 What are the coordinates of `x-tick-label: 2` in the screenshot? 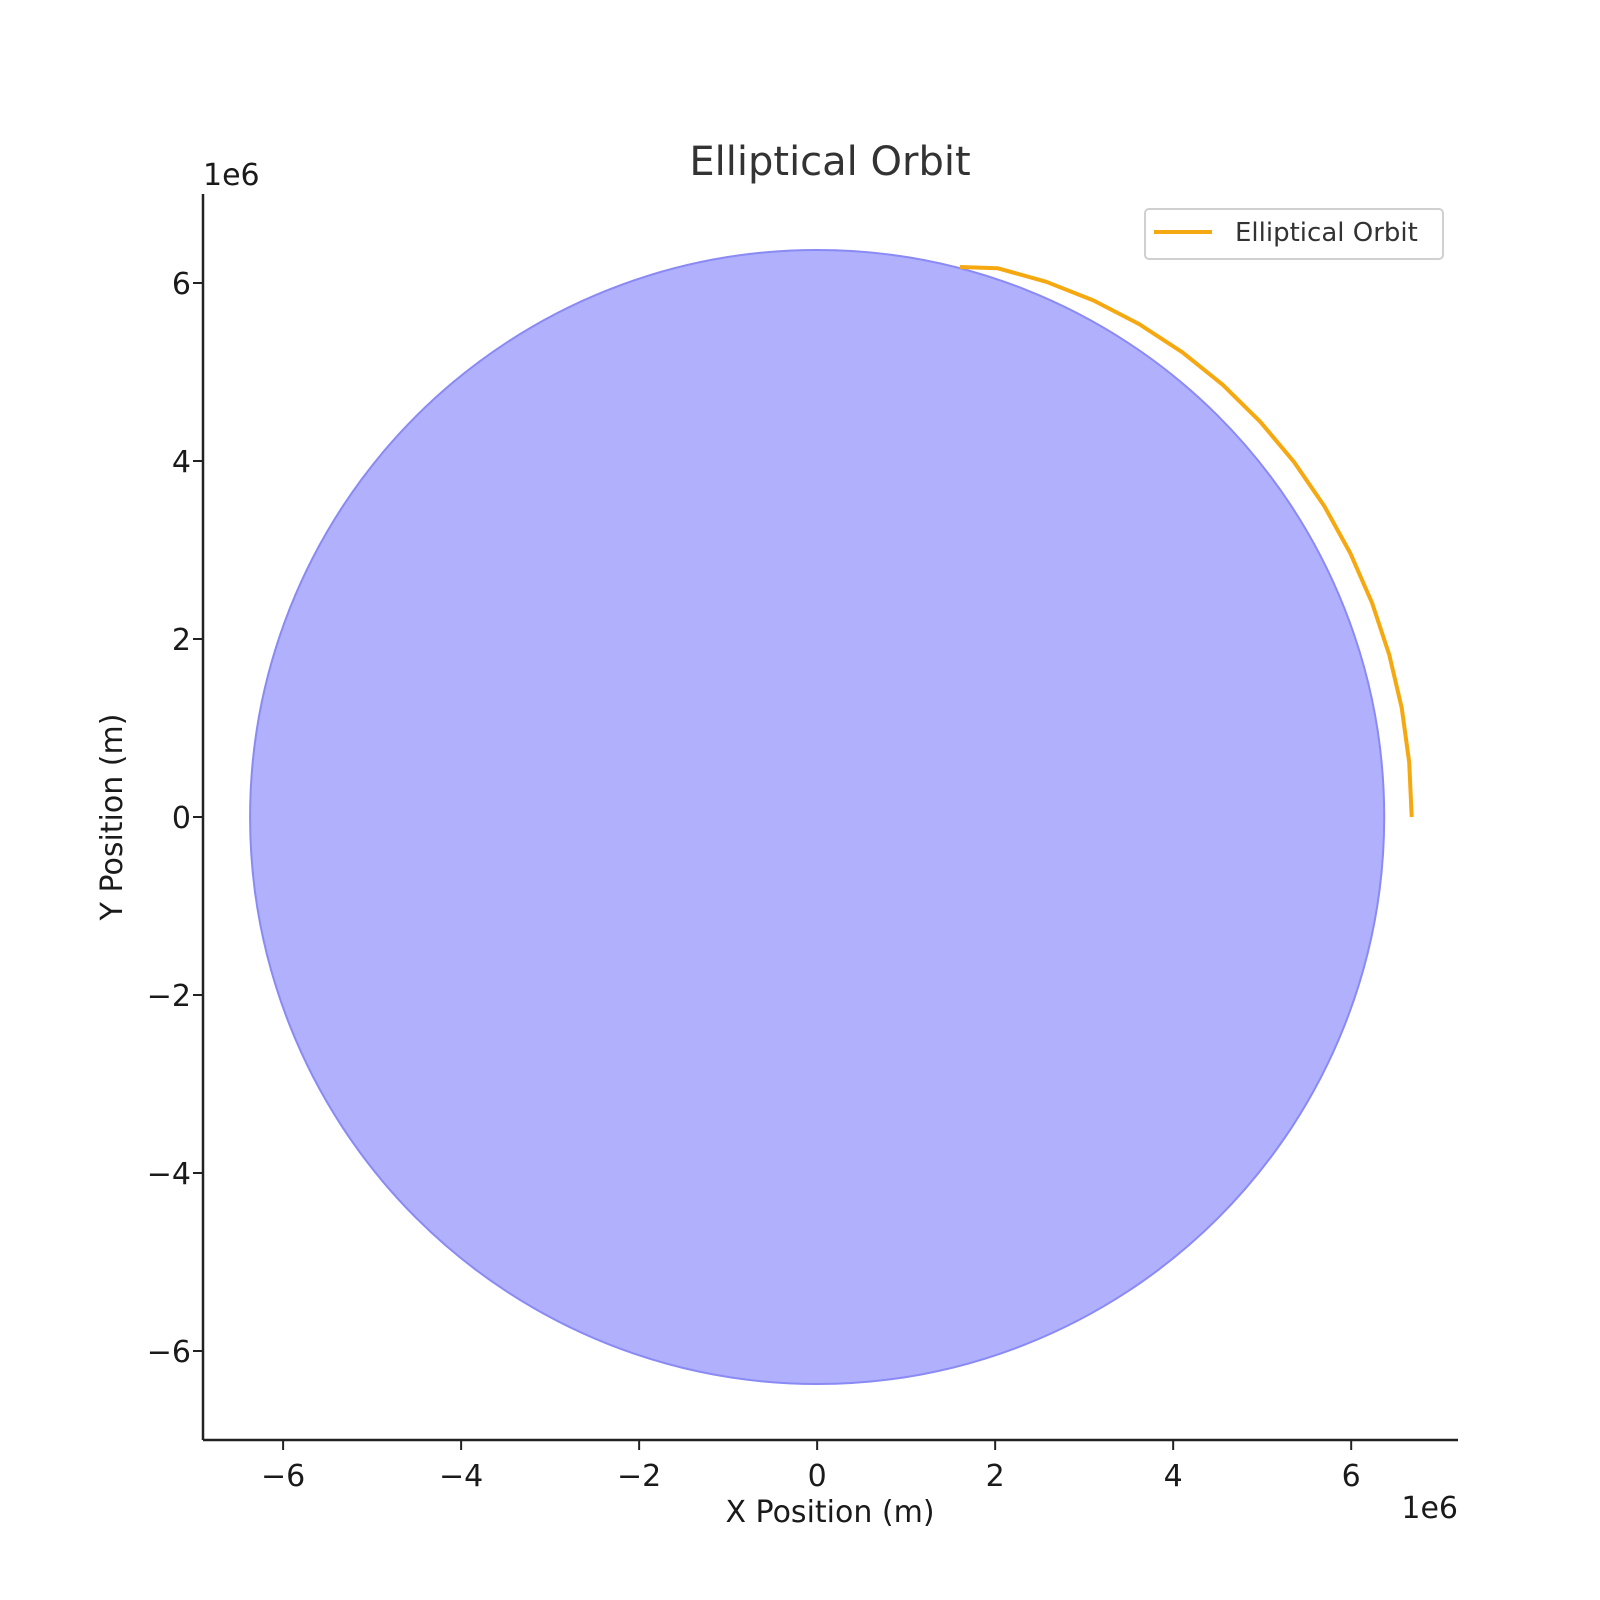 It's located at (995, 1476).